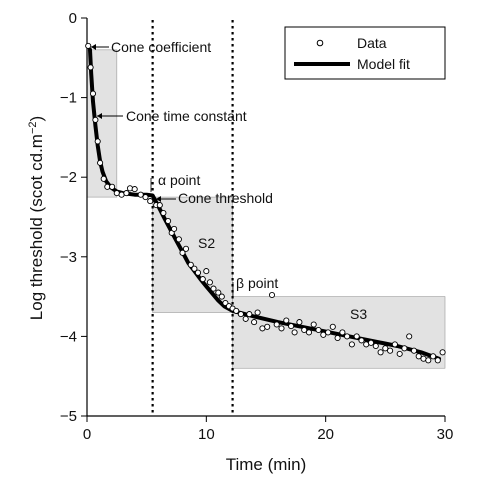 Image resolution: width=481 pixels, height=487 pixels. Describe the element at coordinates (225, 198) in the screenshot. I see `annotation-cone-threshold: Cone threshold` at that location.